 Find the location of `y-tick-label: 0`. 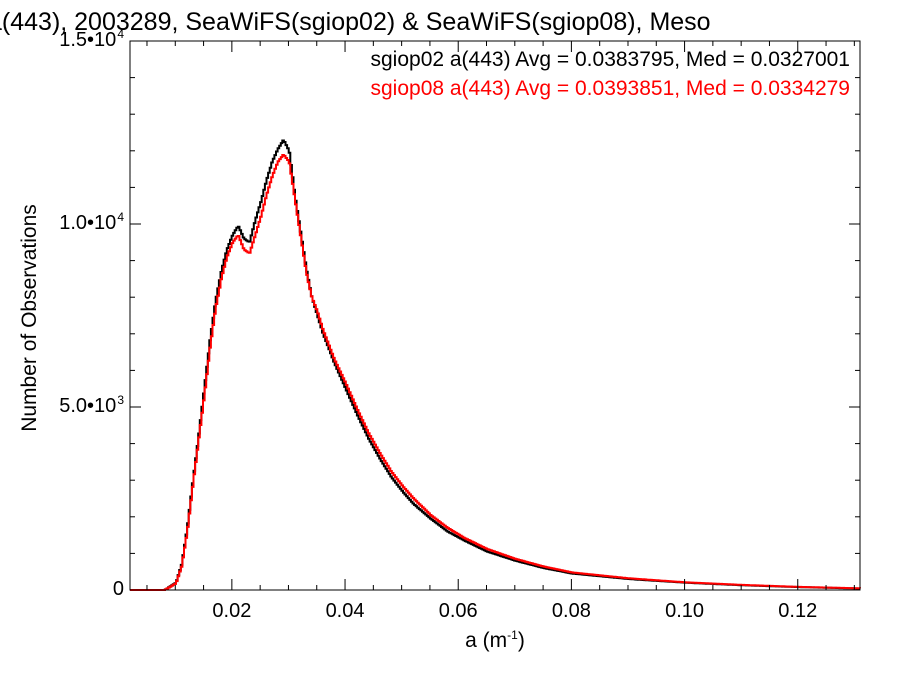

y-tick-label: 0 is located at coordinates (118, 589).